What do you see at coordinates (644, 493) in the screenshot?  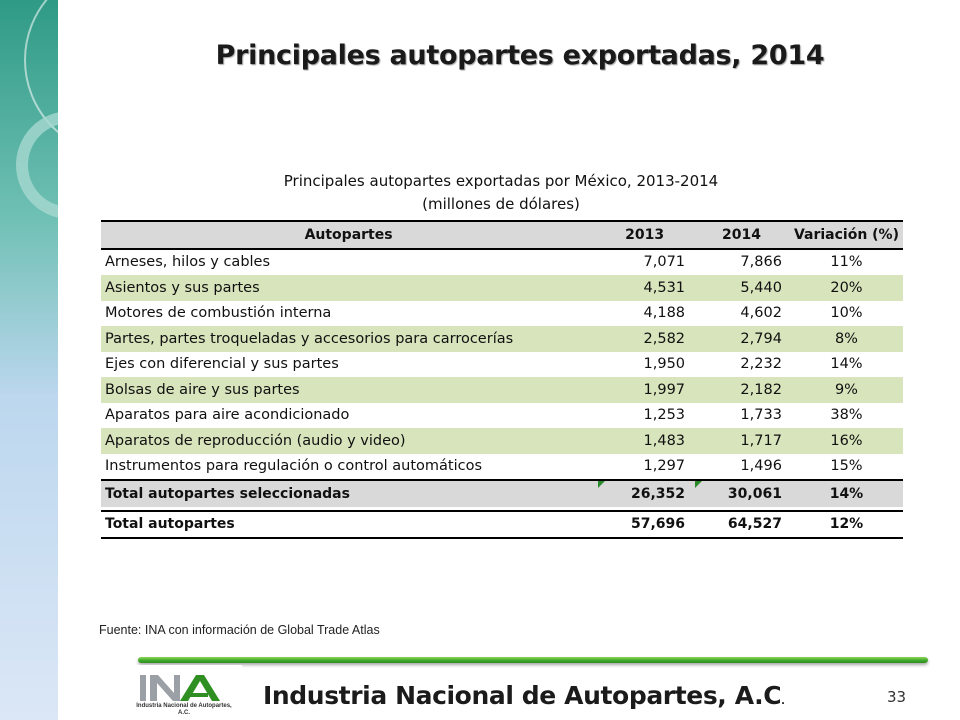 I see `total-selected-2013: 26,352` at bounding box center [644, 493].